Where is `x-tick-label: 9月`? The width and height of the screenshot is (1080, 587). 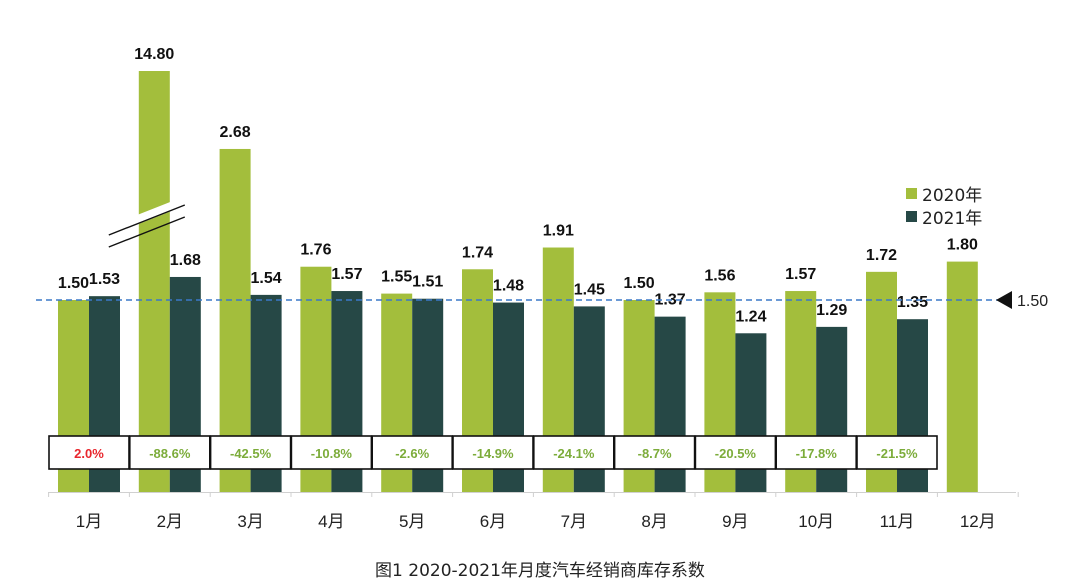 x-tick-label: 9月 is located at coordinates (735, 521).